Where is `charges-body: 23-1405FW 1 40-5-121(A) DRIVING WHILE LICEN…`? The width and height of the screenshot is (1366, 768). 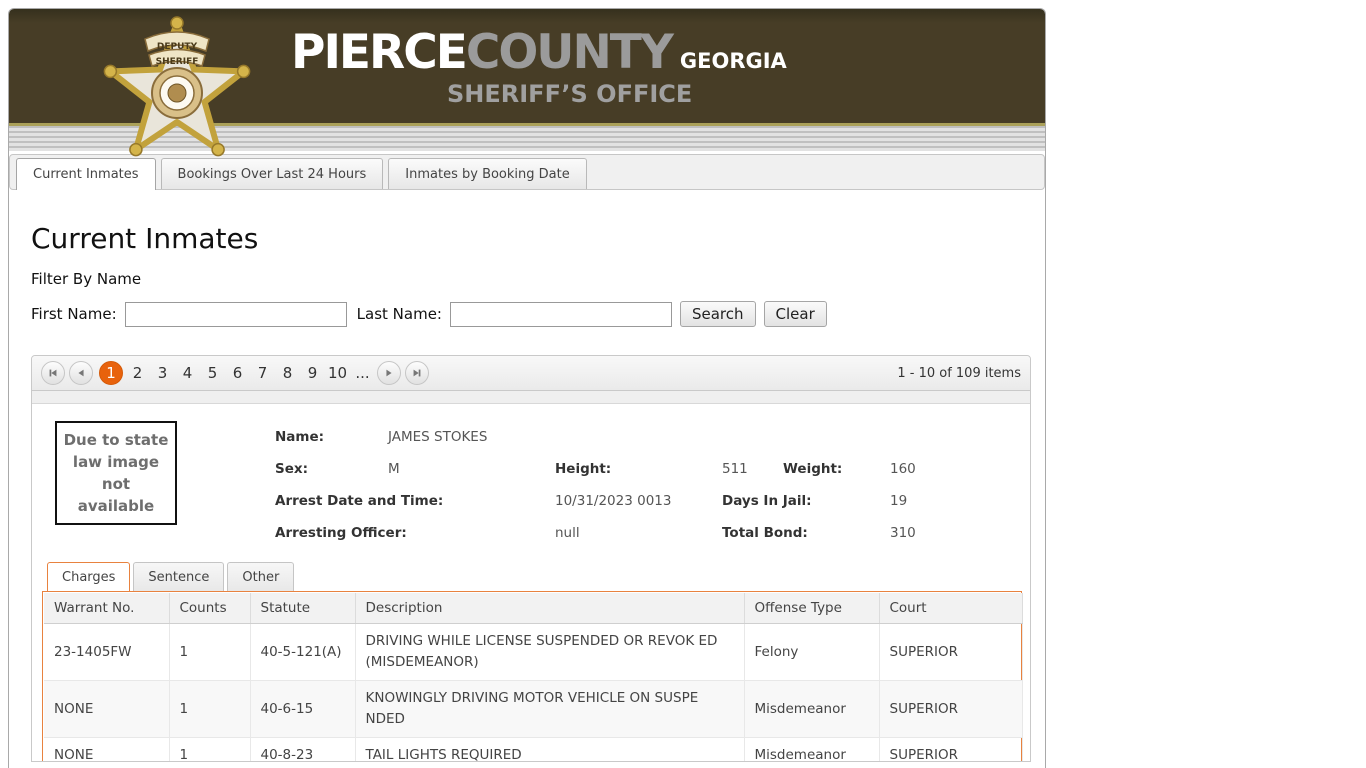 charges-body: 23-1405FW 1 40-5-121(A) DRIVING WHILE LICEN… is located at coordinates (533, 692).